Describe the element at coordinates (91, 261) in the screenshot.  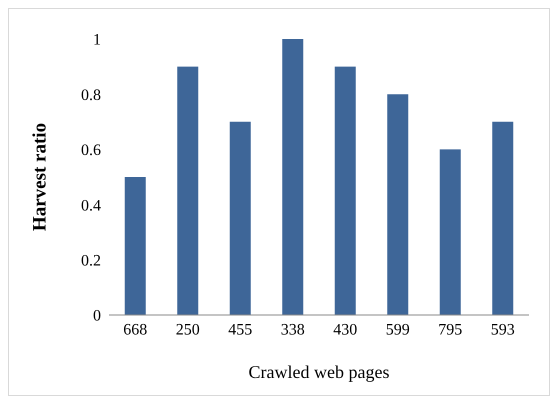
I see `y-tick-label: 0.2` at that location.